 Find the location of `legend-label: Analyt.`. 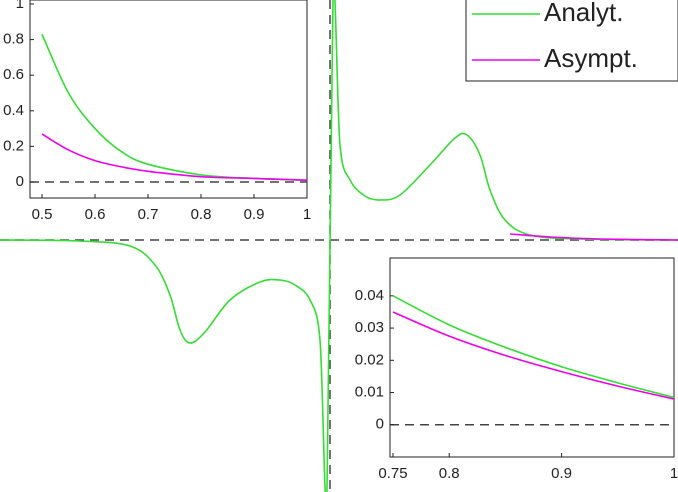

legend-label: Analyt. is located at coordinates (584, 13).